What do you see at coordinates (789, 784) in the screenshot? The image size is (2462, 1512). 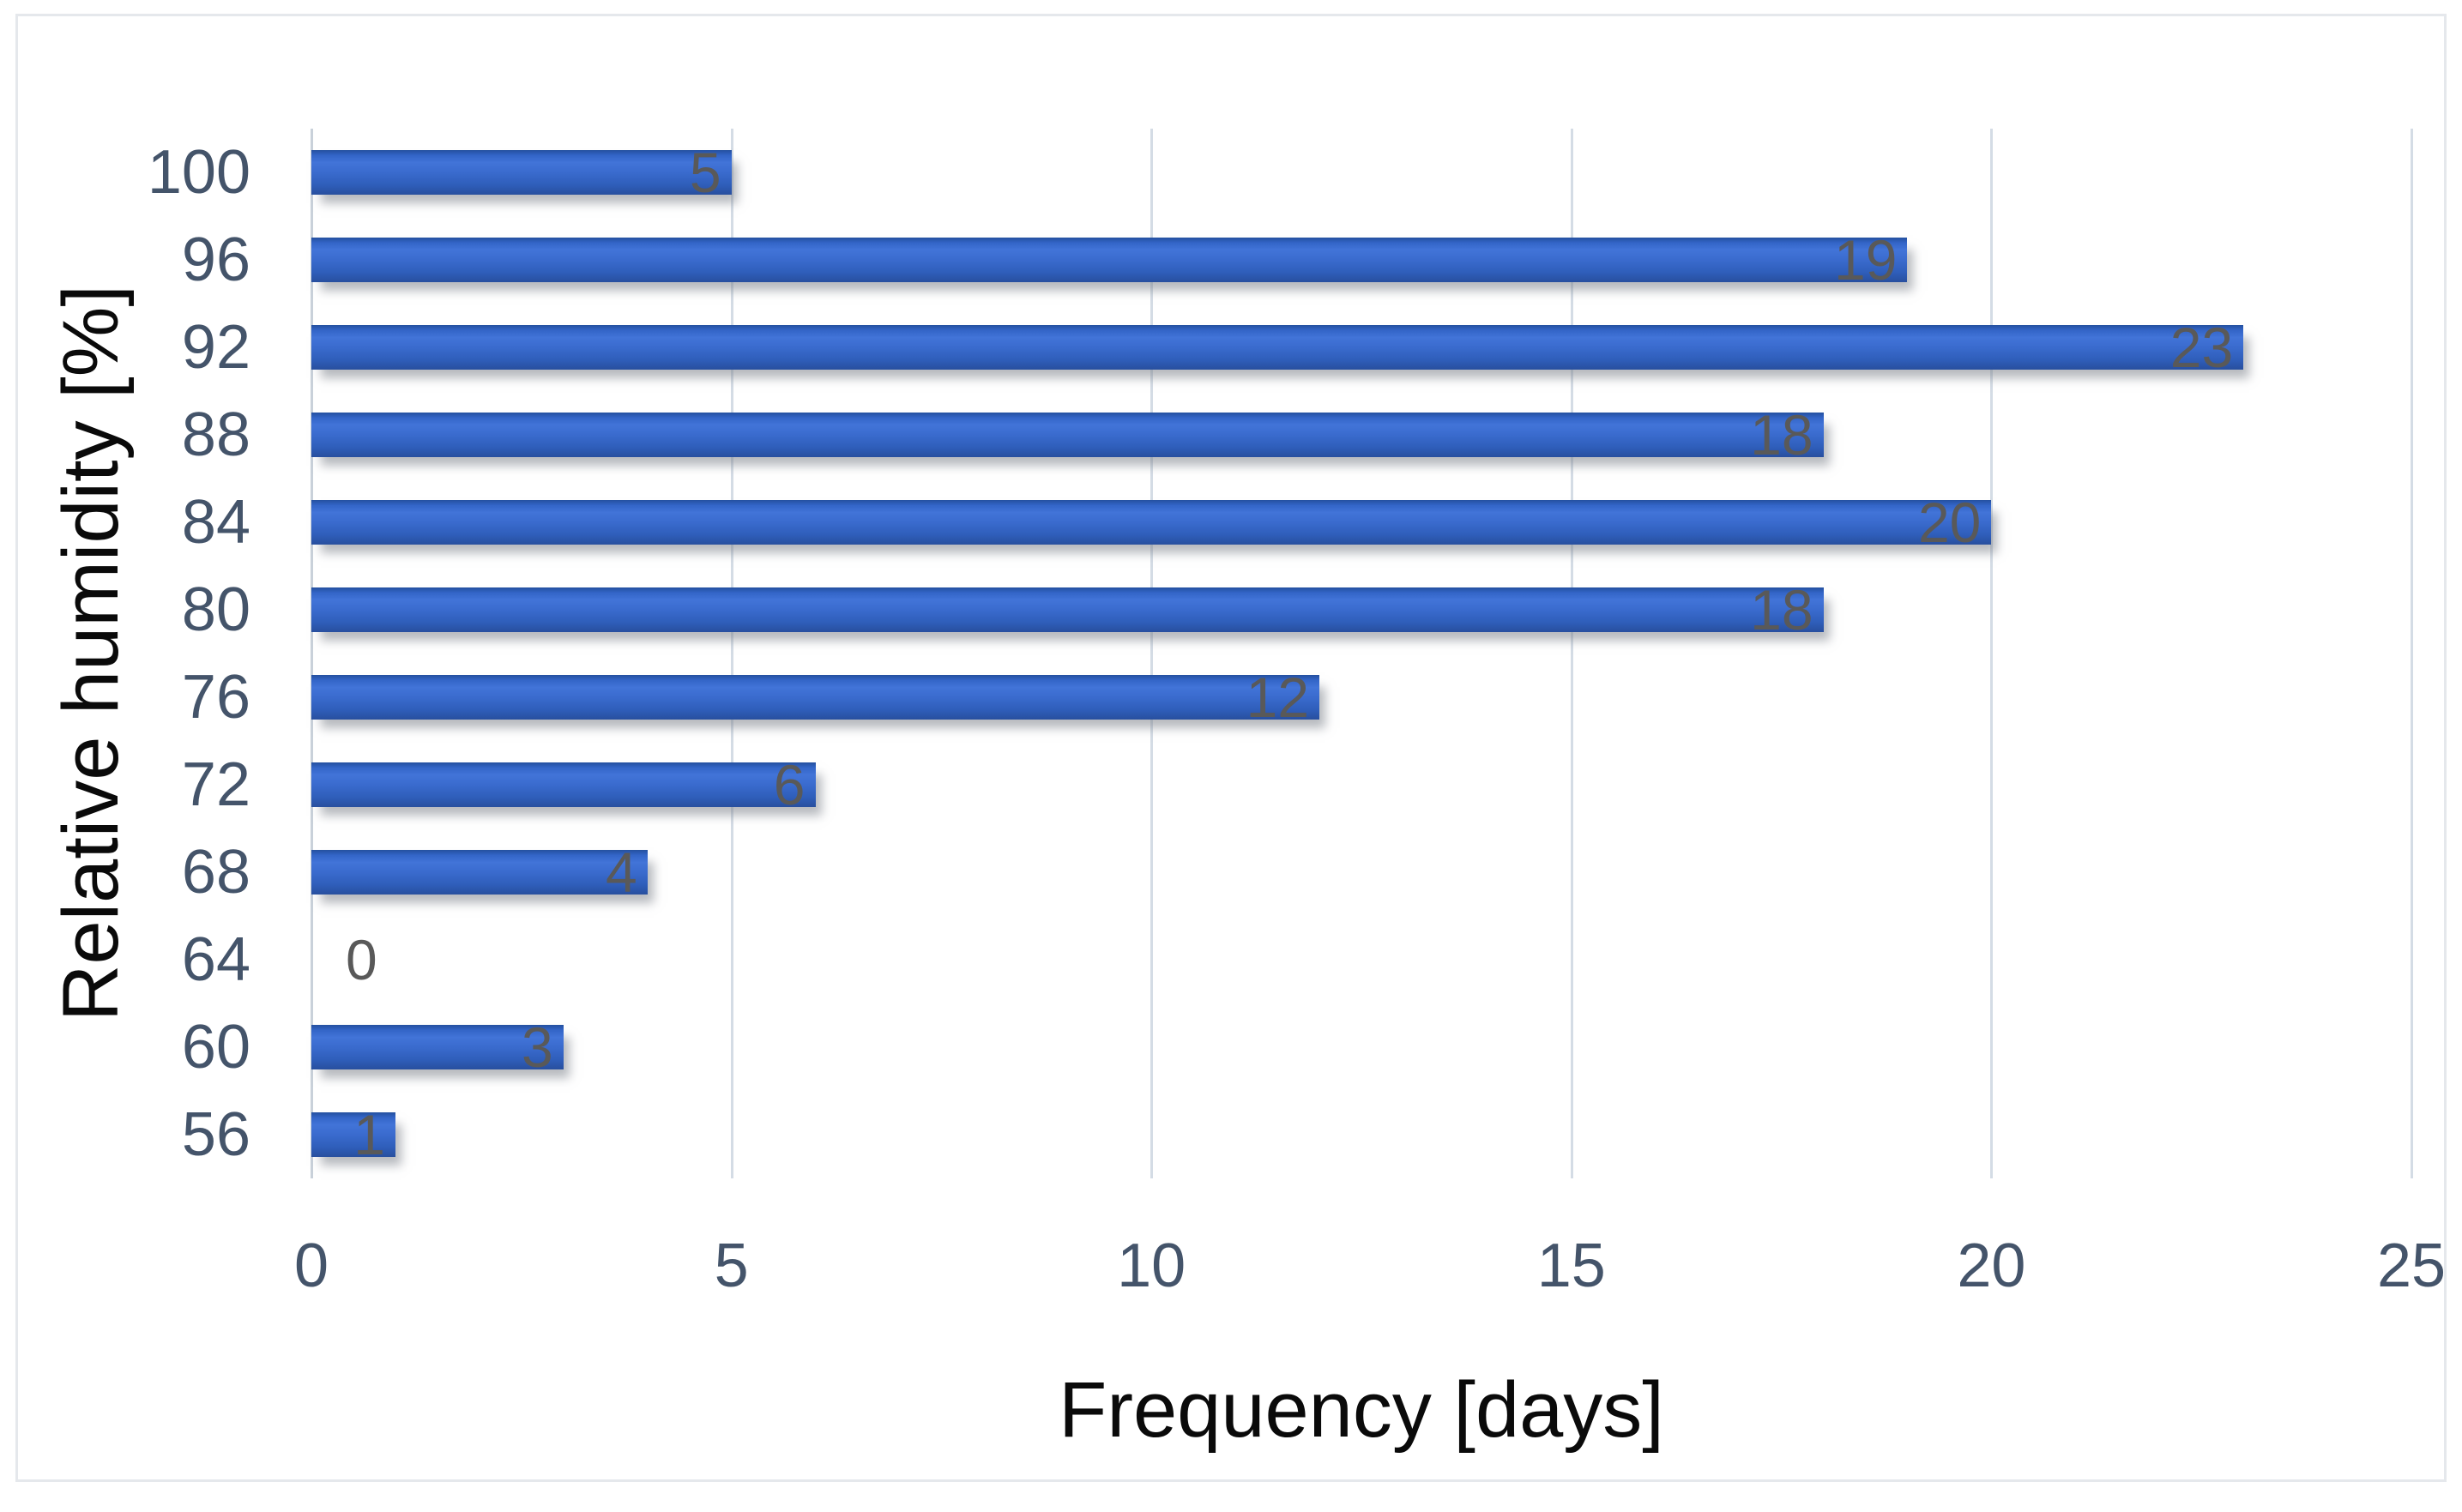 I see `bar-value-label: 6` at bounding box center [789, 784].